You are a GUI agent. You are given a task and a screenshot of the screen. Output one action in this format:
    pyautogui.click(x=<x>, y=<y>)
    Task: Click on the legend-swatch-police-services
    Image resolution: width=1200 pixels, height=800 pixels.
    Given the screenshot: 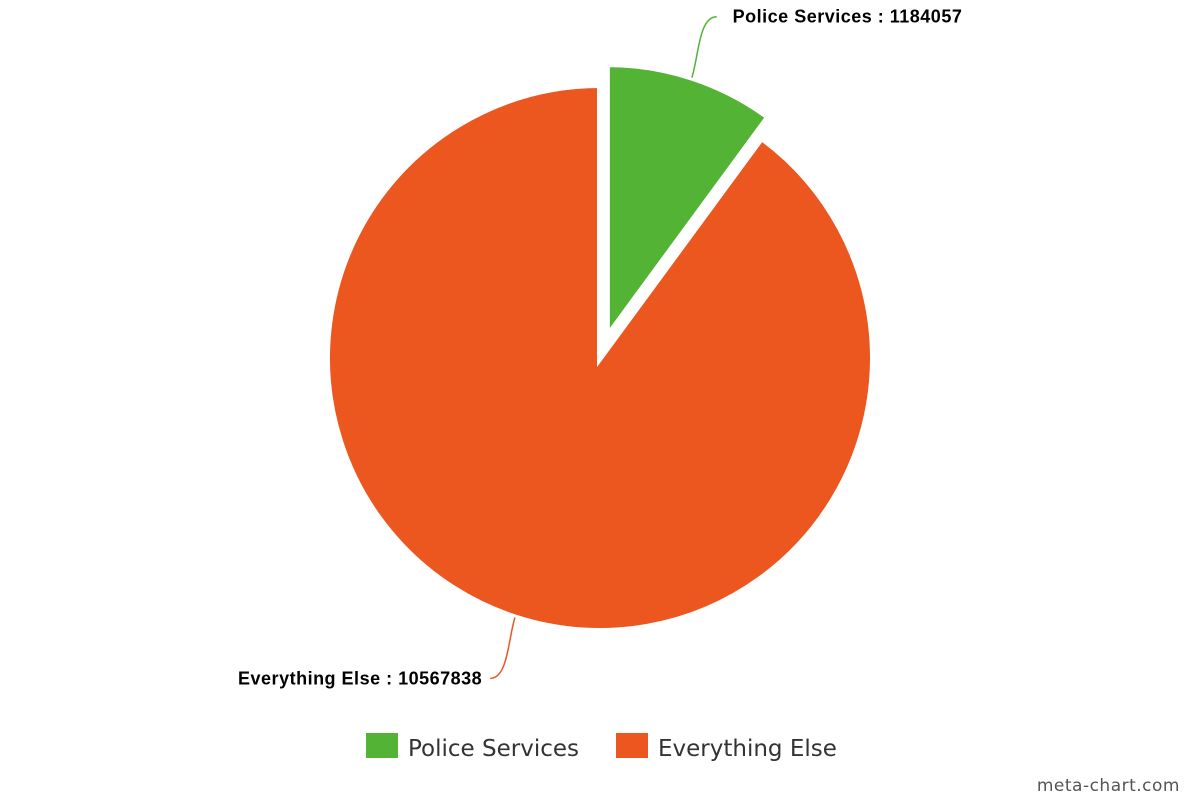 What is the action you would take?
    pyautogui.click(x=382, y=745)
    